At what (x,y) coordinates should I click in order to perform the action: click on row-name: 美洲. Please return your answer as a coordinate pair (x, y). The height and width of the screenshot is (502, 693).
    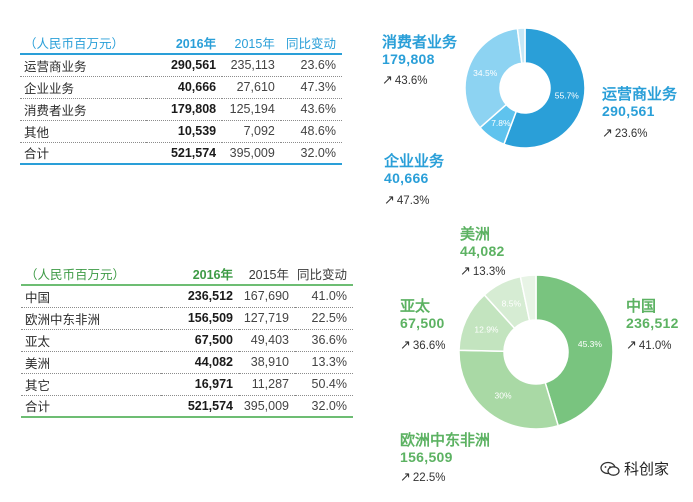
    Looking at the image, I should click on (91, 362).